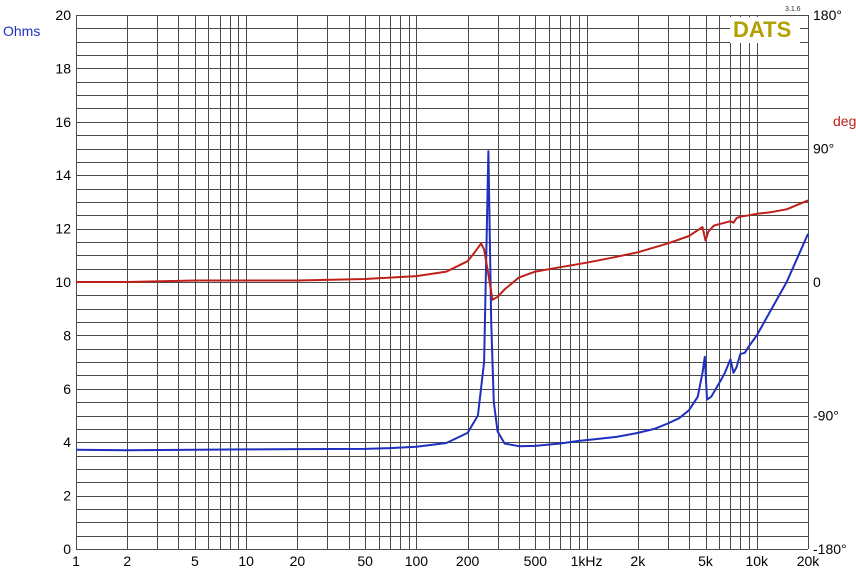 This screenshot has height=571, width=856. I want to click on y-tick-label: 14, so click(63, 175).